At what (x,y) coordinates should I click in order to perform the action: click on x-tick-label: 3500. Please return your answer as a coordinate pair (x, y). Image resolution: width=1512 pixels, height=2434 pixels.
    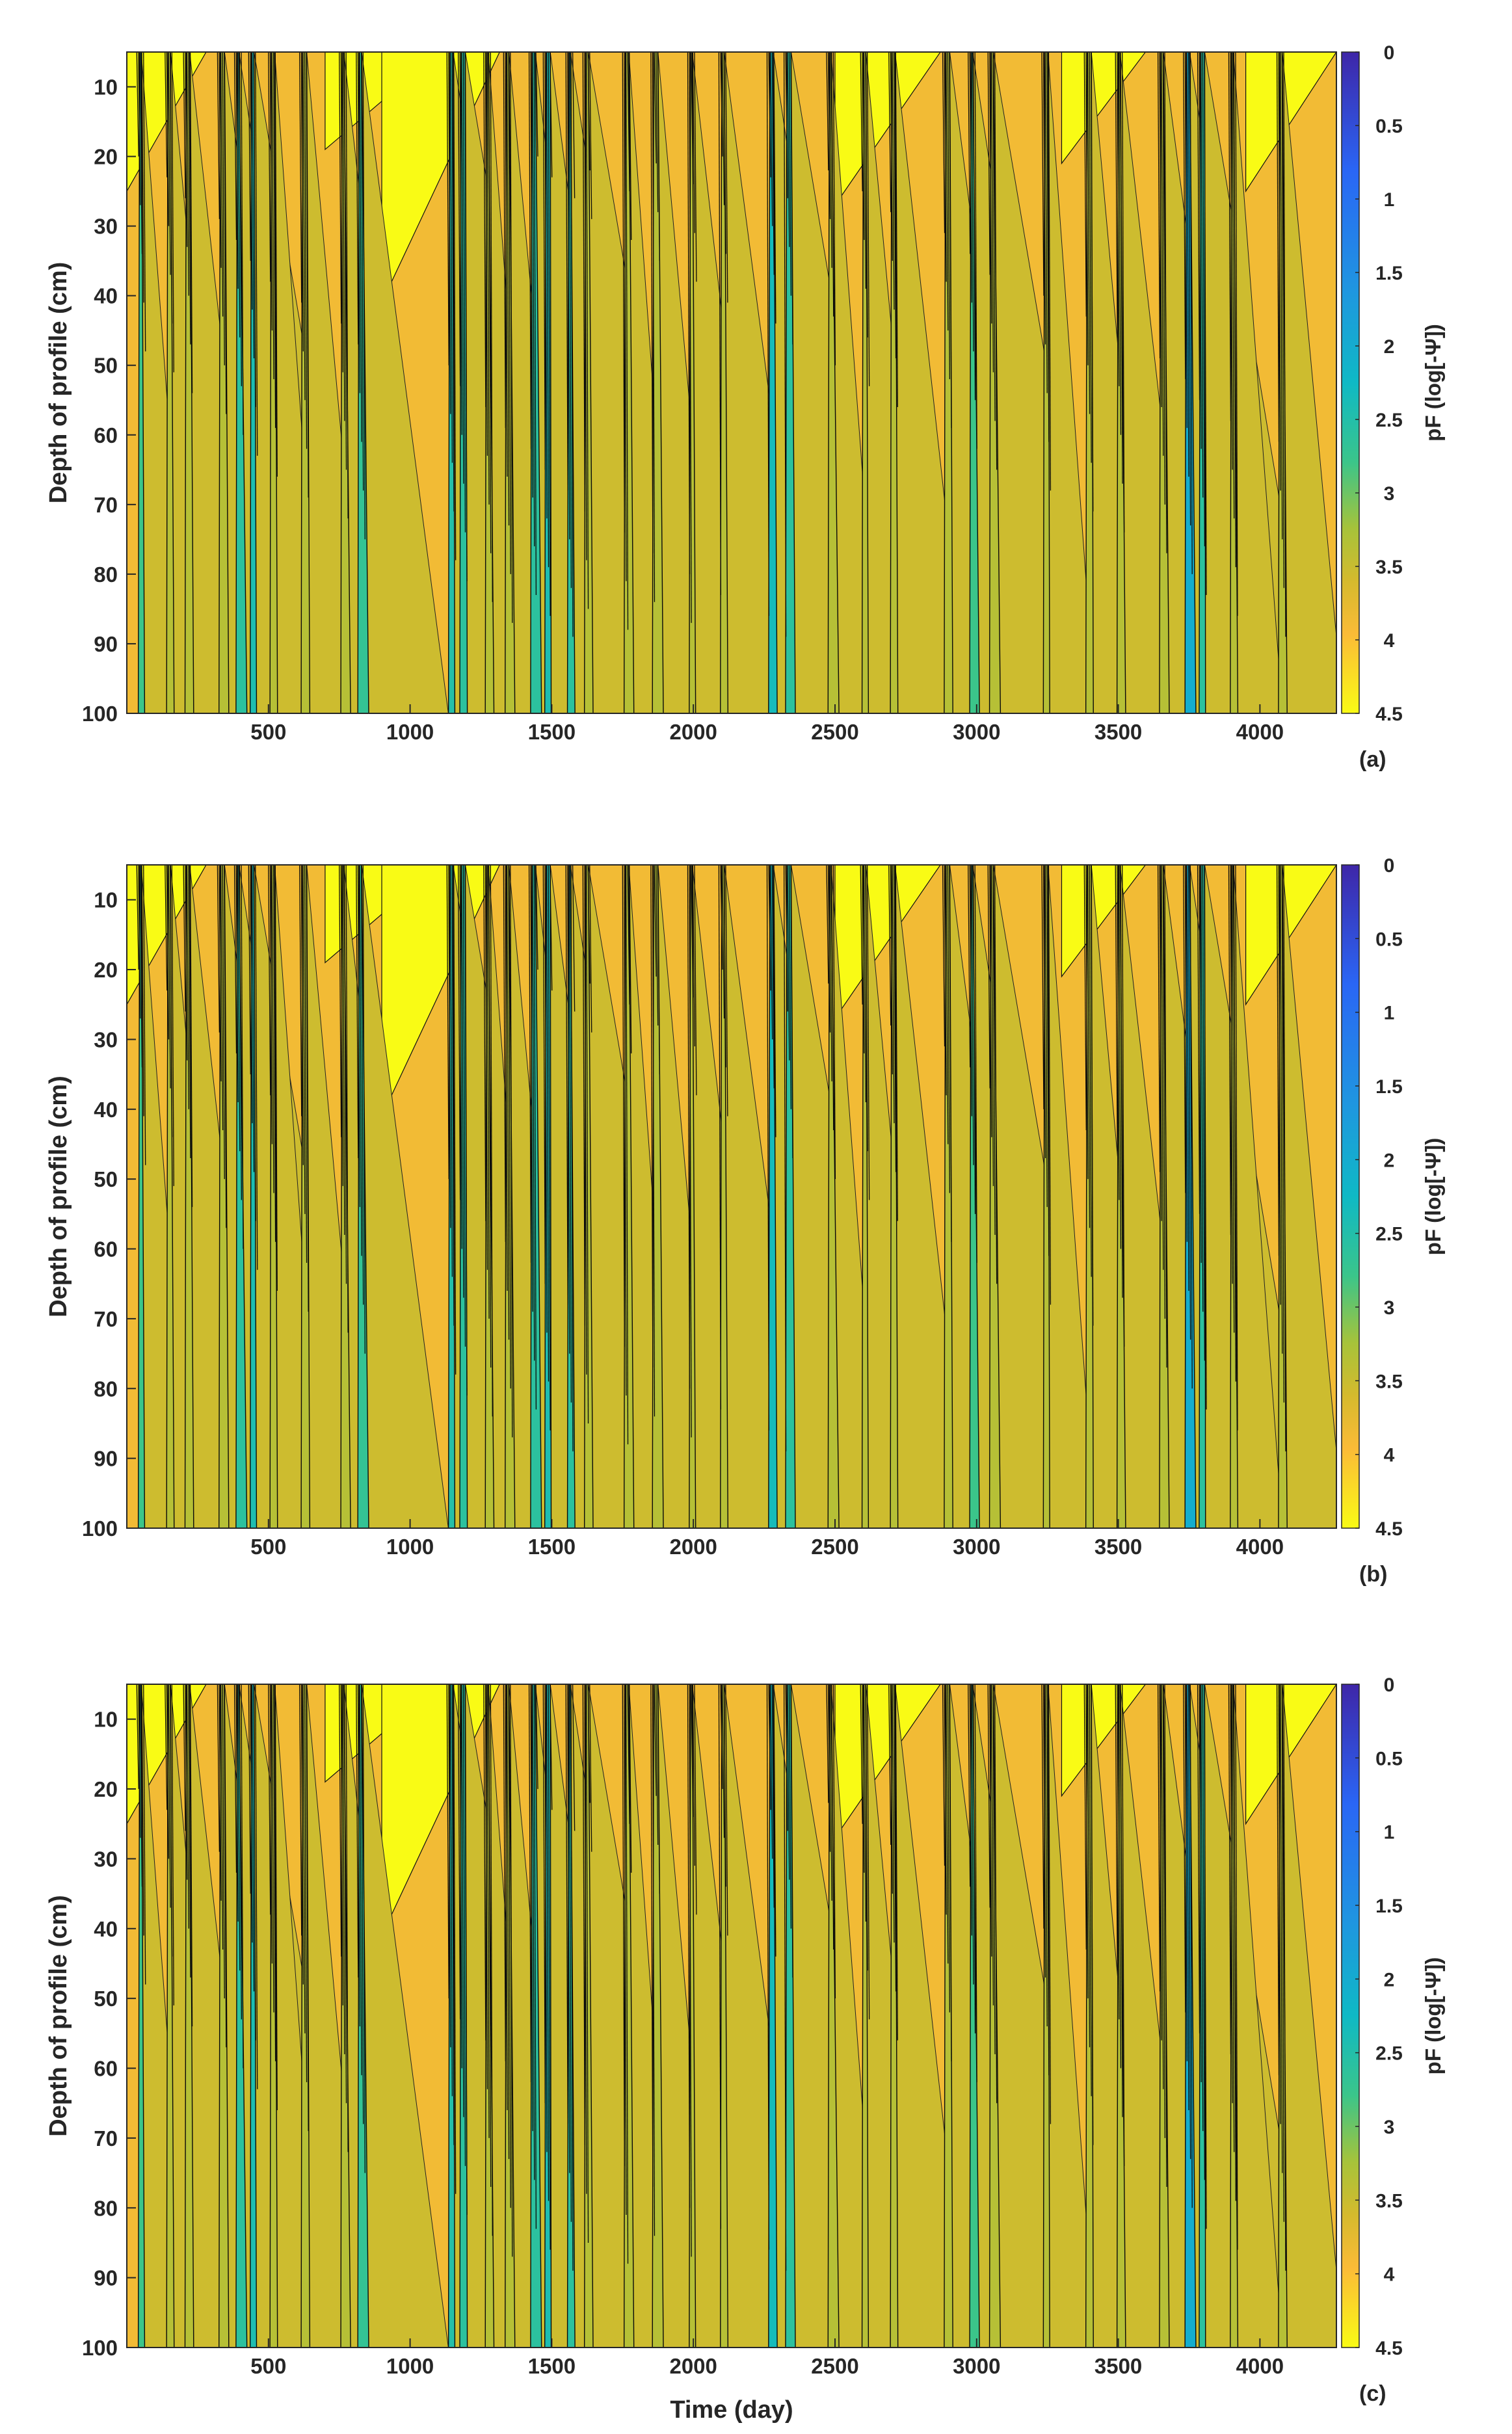
    Looking at the image, I should click on (1118, 2366).